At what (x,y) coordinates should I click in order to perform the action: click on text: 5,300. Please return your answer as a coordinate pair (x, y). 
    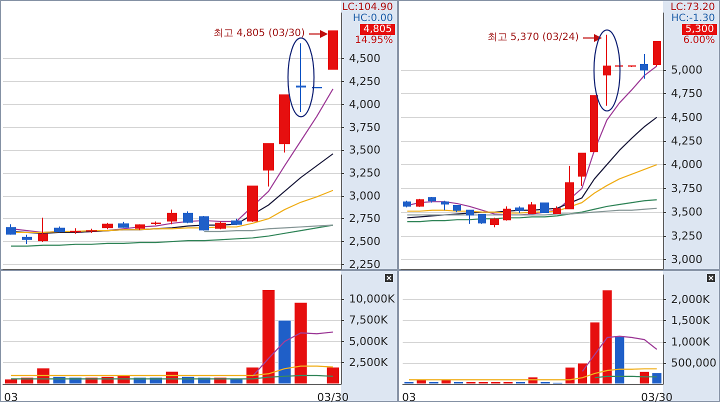
    Looking at the image, I should click on (699, 29).